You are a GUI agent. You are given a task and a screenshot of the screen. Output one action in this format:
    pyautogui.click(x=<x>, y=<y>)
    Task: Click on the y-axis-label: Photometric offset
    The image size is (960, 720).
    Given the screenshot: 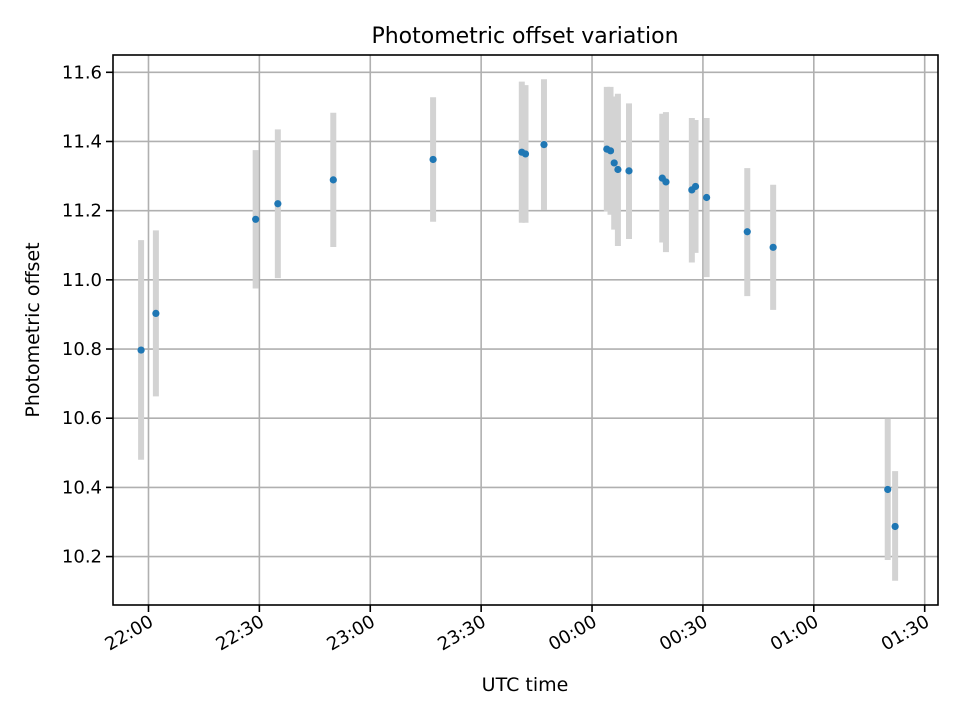 What is the action you would take?
    pyautogui.click(x=33, y=329)
    